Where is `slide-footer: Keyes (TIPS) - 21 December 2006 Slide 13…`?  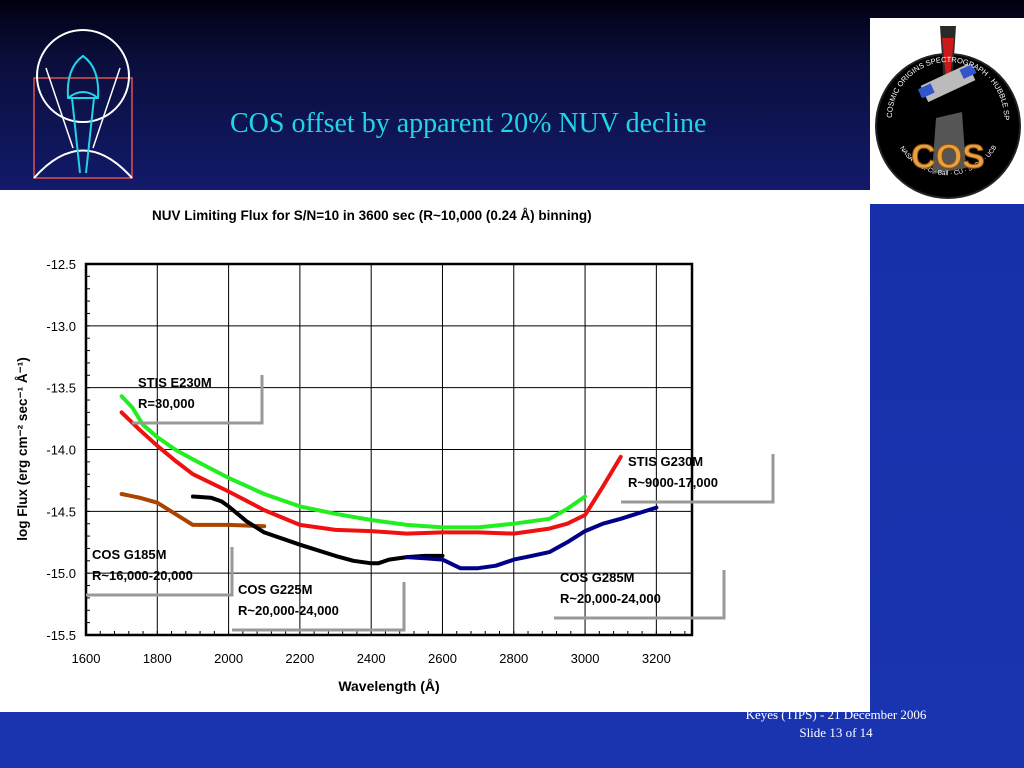
slide-footer: Keyes (TIPS) - 21 December 2006 Slide 13… is located at coordinates (836, 724).